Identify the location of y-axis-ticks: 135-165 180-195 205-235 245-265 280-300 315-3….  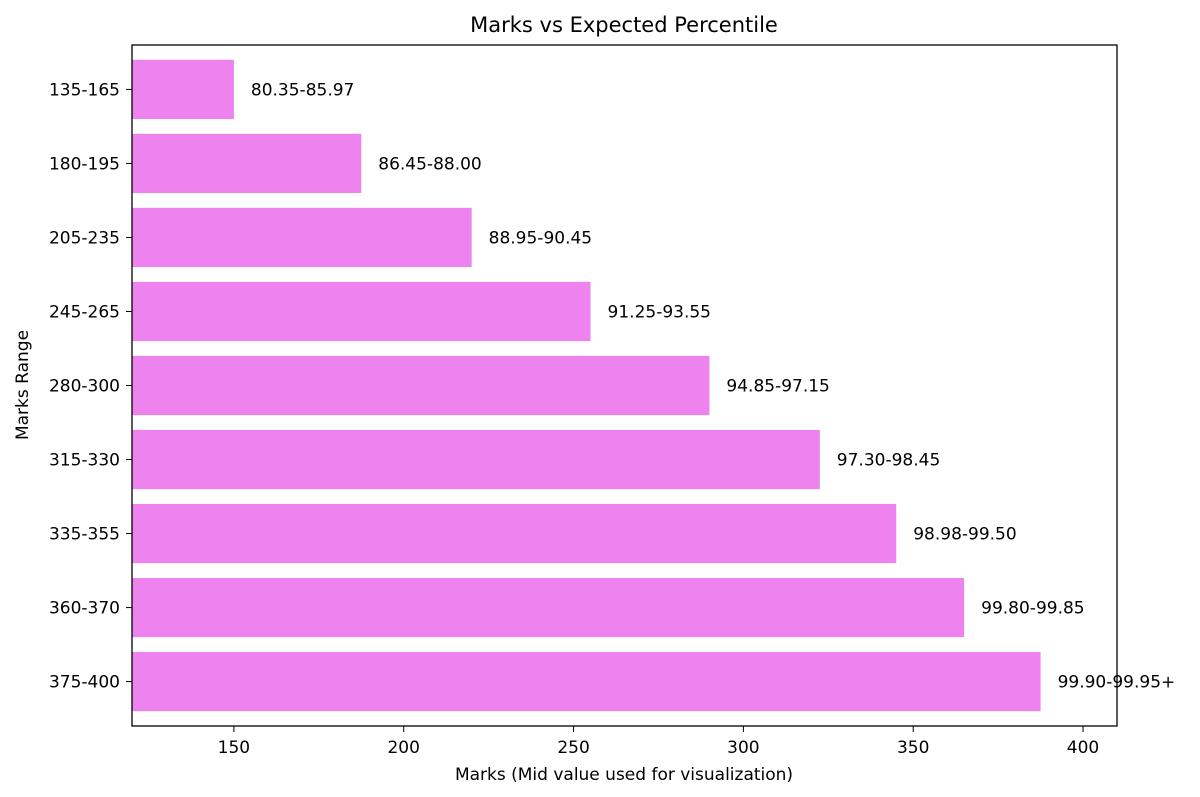
(90, 386).